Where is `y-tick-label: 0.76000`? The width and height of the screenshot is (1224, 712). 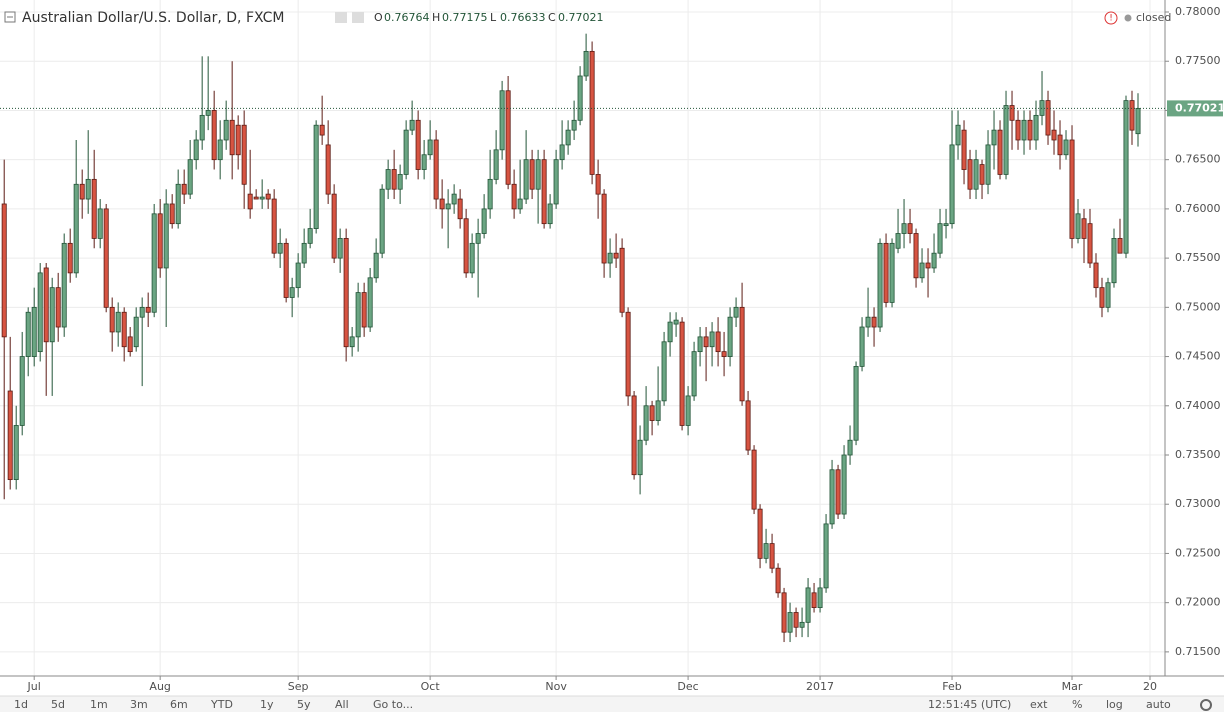
y-tick-label: 0.76000 is located at coordinates (1198, 208).